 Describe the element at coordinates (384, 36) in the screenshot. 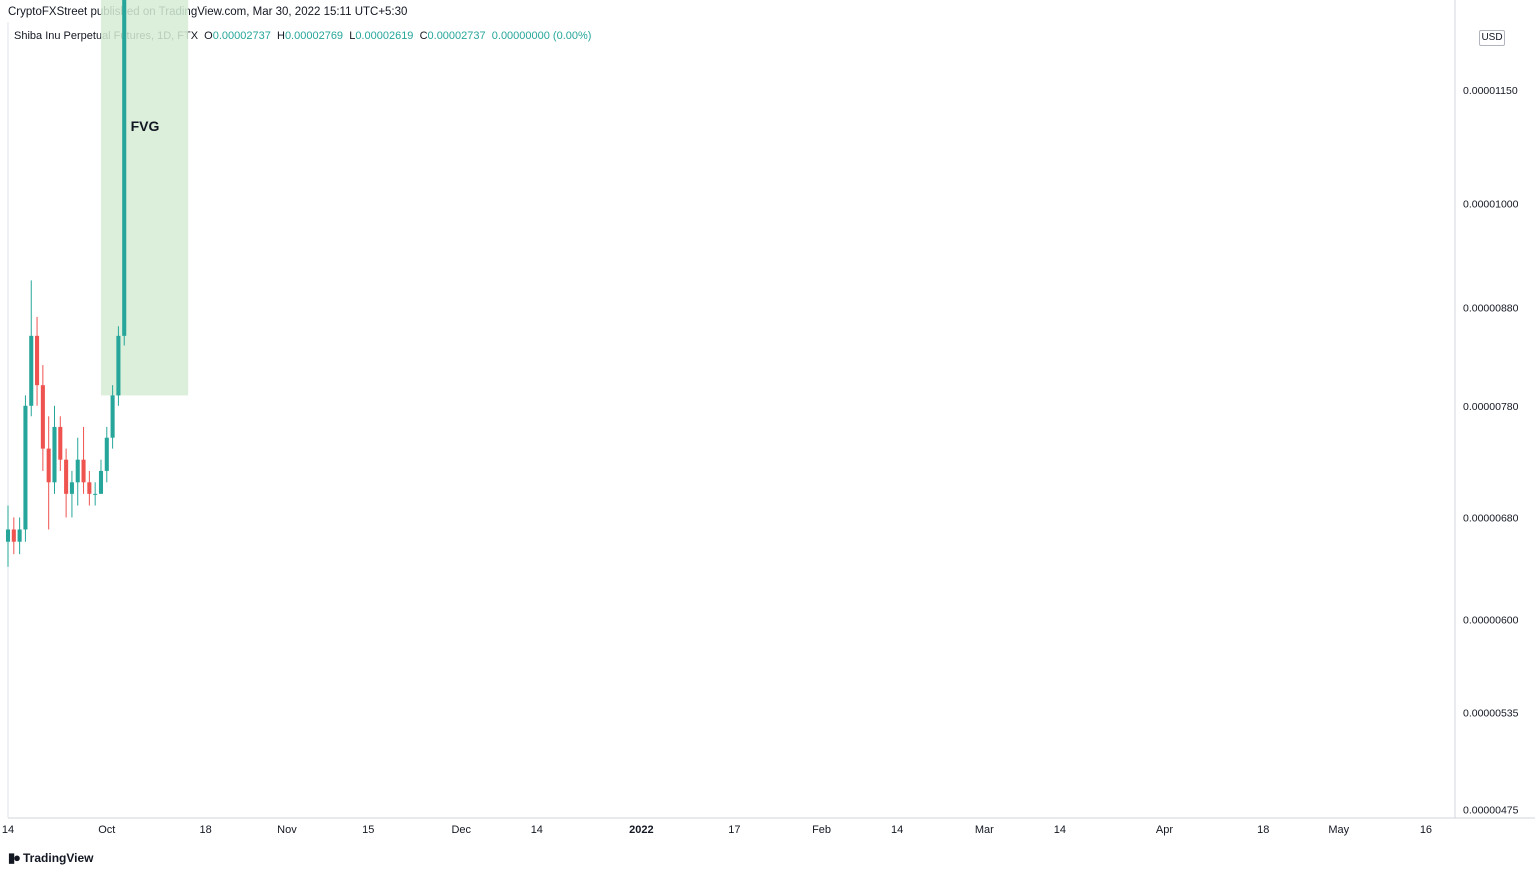

I see `low-value: 0.00002619` at that location.